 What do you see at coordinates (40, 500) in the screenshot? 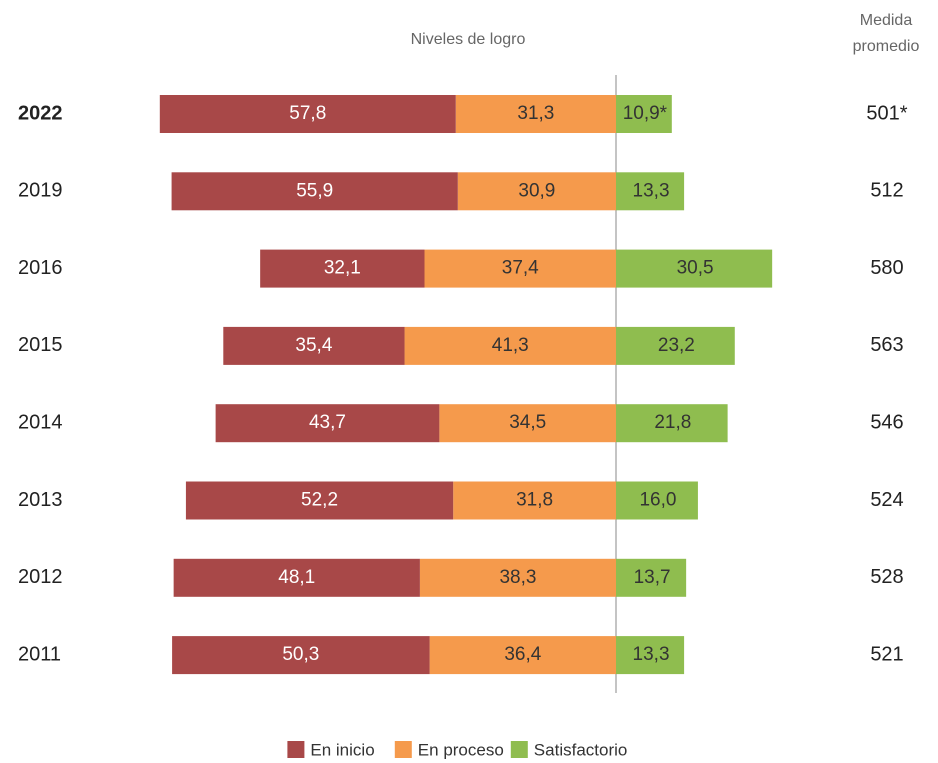
I see `y-tick-label: 2013` at bounding box center [40, 500].